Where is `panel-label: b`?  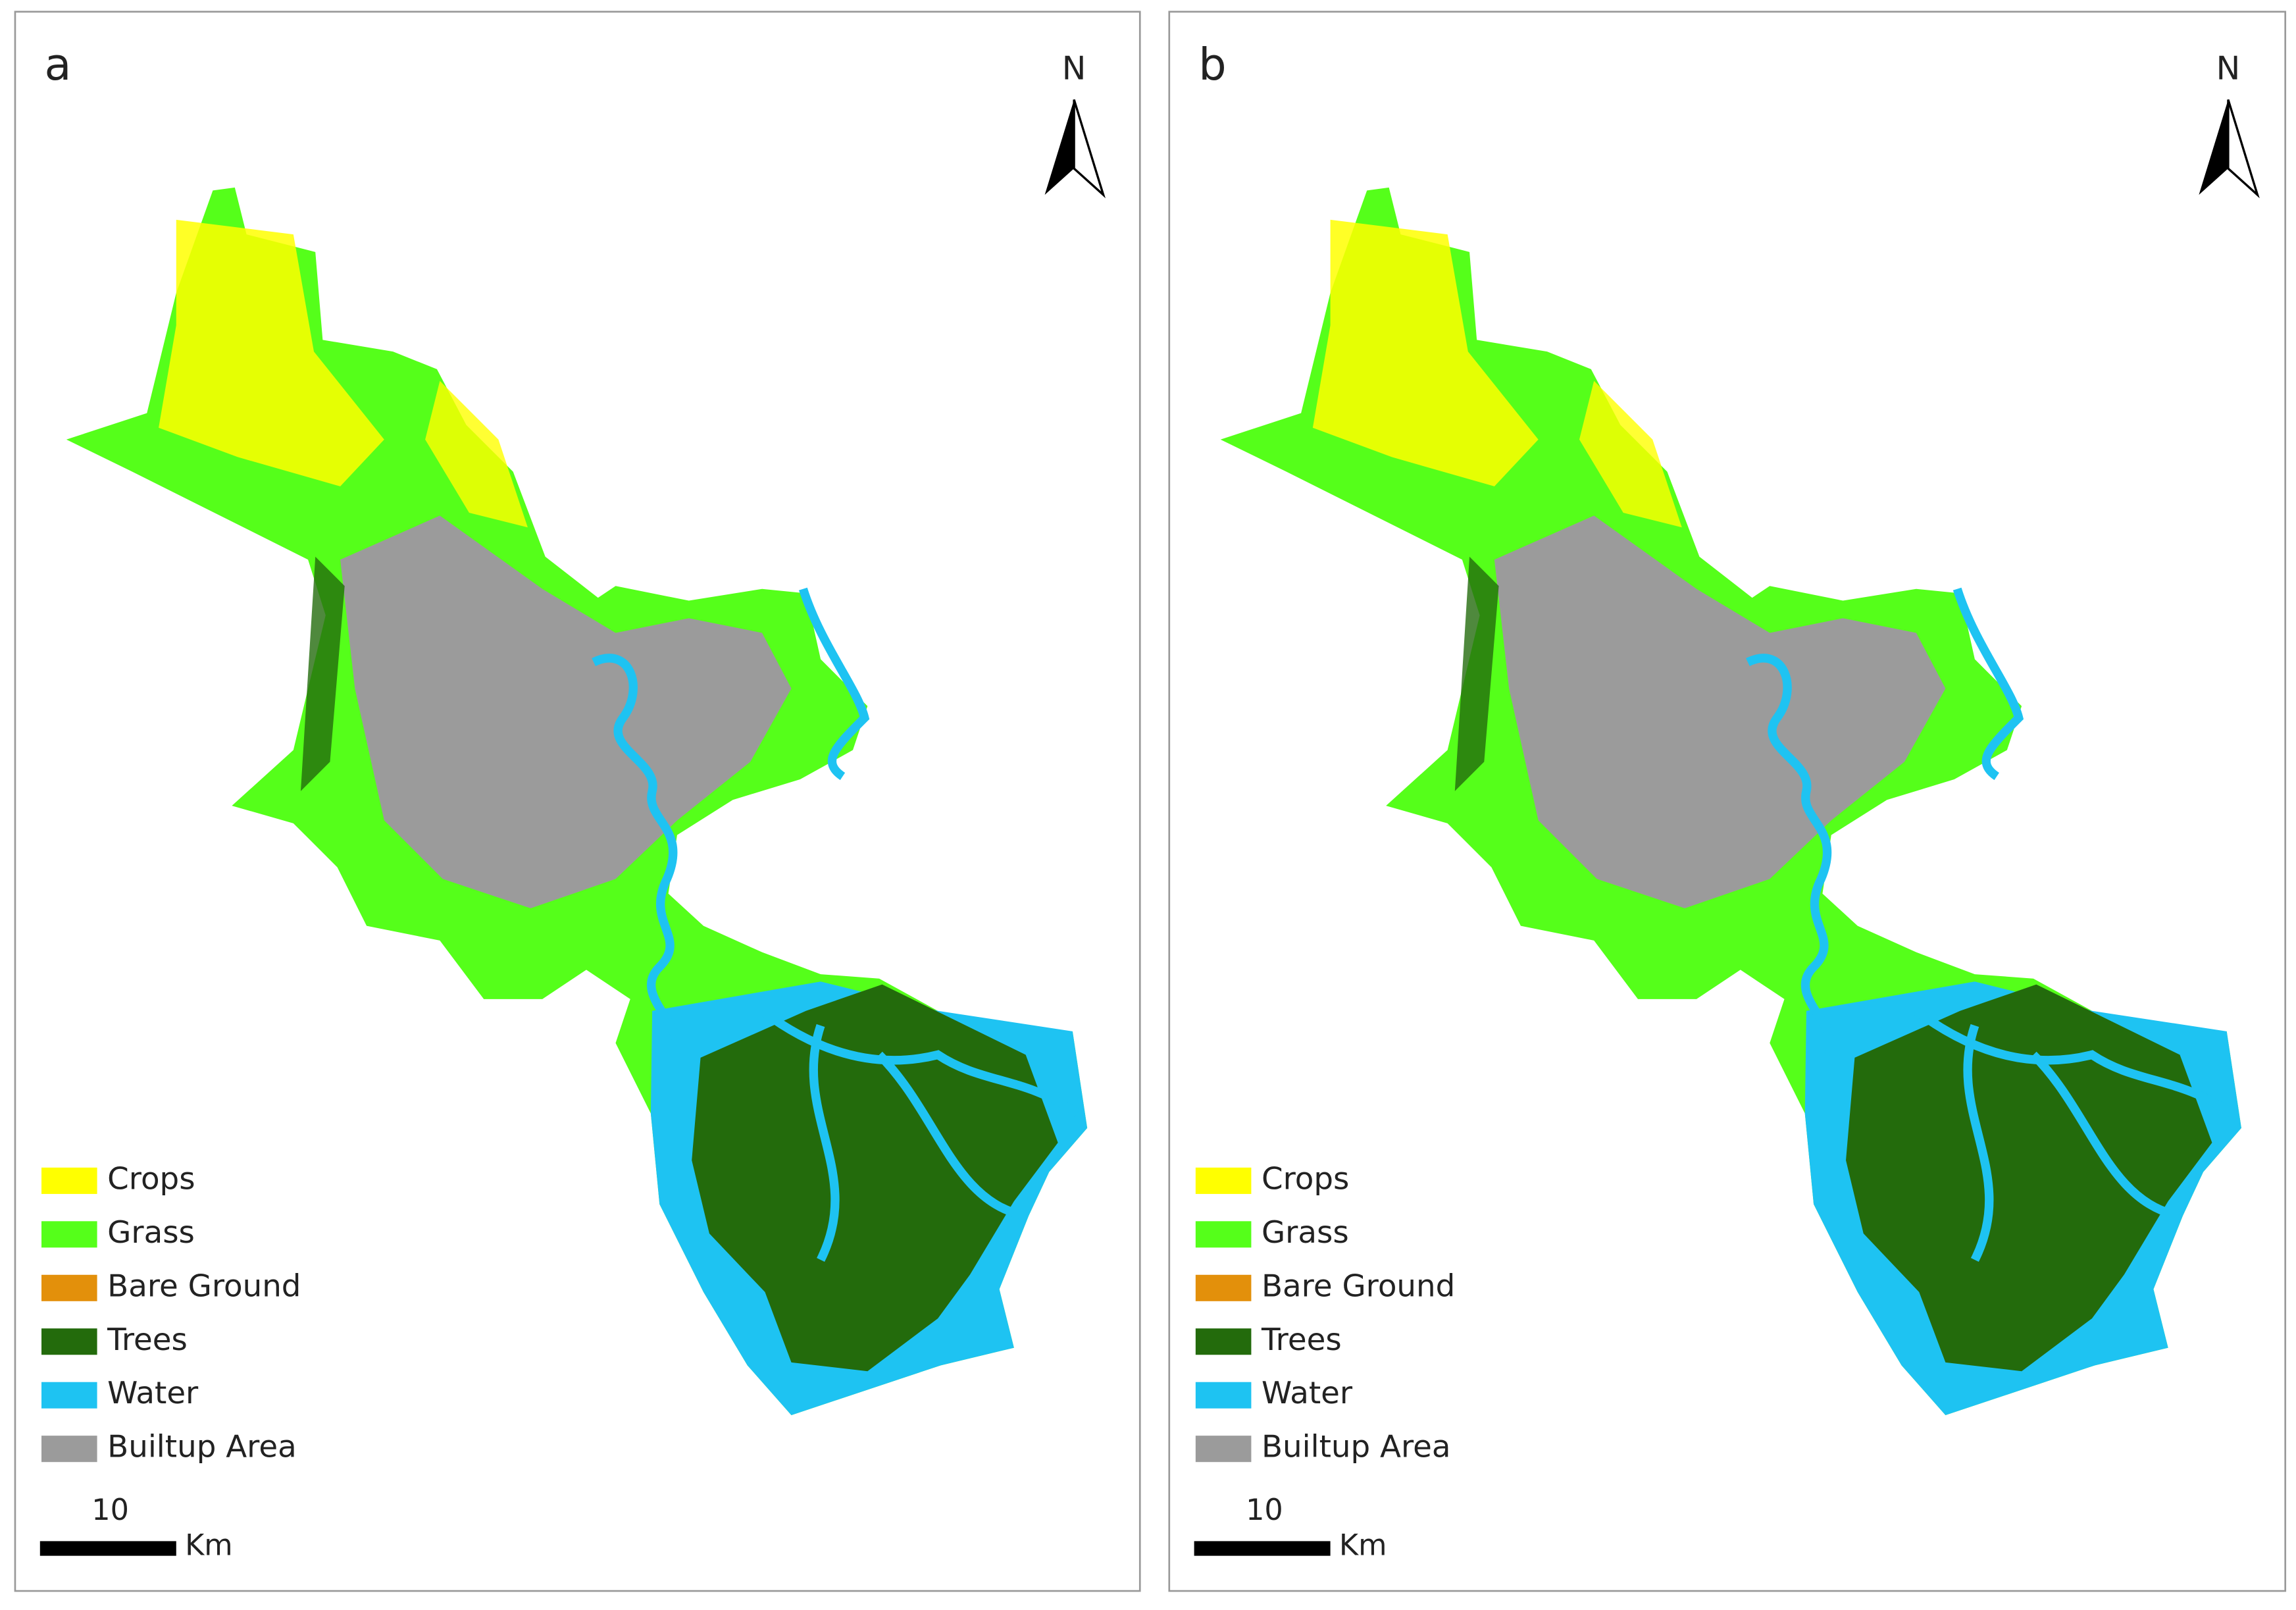 panel-label: b is located at coordinates (1212, 64).